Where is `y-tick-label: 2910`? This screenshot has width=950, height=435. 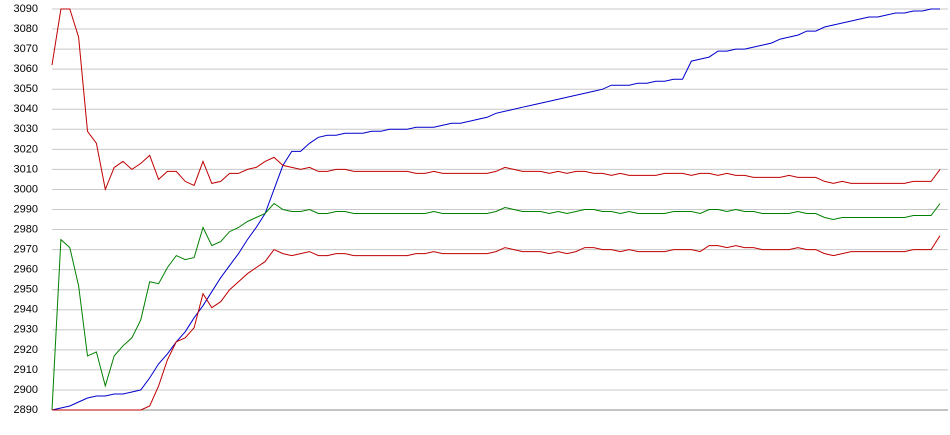 y-tick-label: 2910 is located at coordinates (26, 370).